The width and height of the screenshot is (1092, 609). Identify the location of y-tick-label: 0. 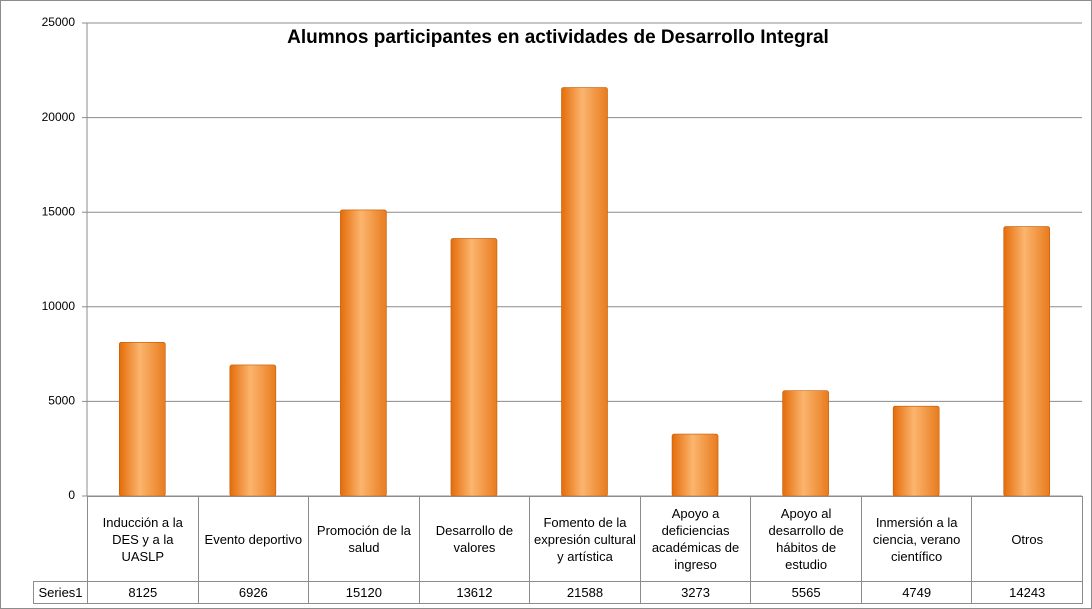
(71, 495).